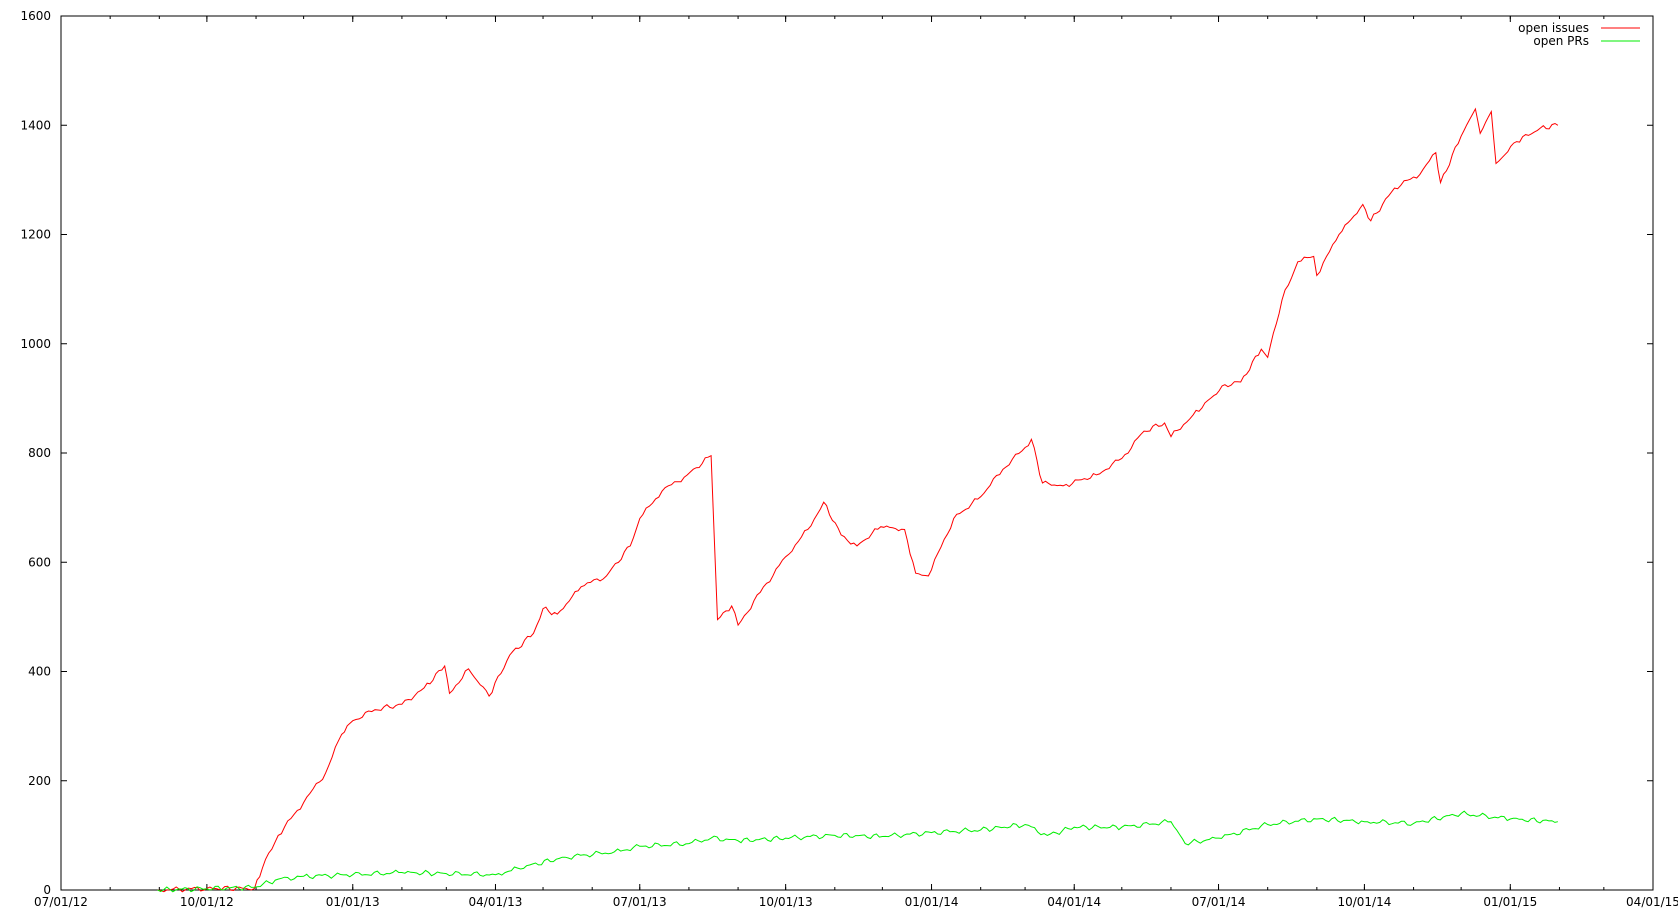  I want to click on x-tick-label: 10/01/14, so click(1364, 902).